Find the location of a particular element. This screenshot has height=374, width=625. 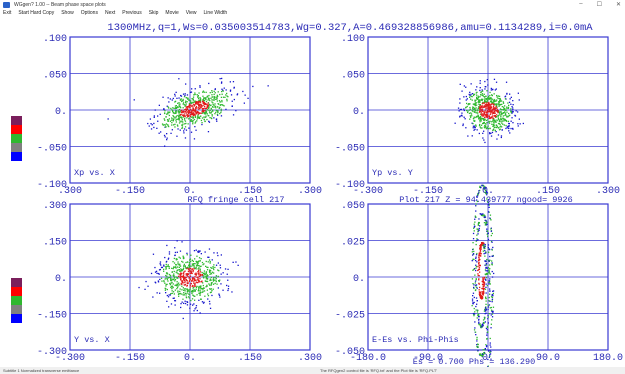

menu-start-hard-copy: Start Hard Copy is located at coordinates (36, 13).